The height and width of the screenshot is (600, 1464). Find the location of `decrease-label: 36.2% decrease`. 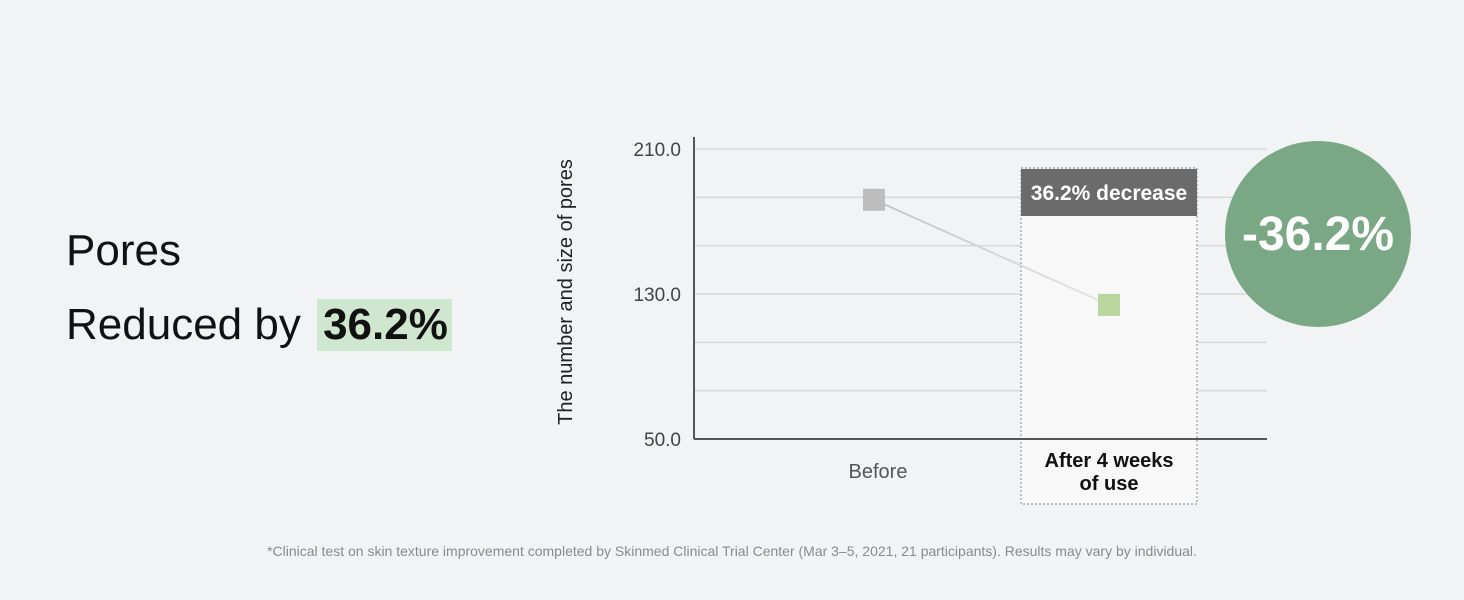

decrease-label: 36.2% decrease is located at coordinates (1109, 193).